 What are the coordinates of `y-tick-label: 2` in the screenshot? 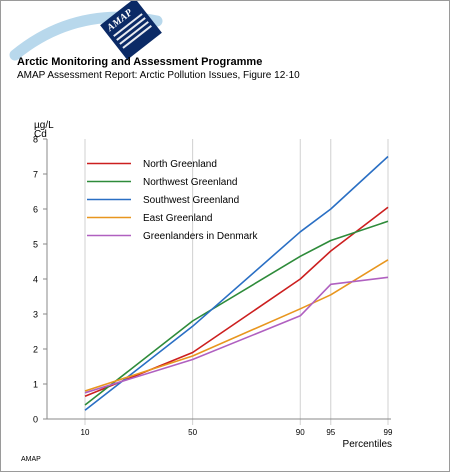 It's located at (35, 350).